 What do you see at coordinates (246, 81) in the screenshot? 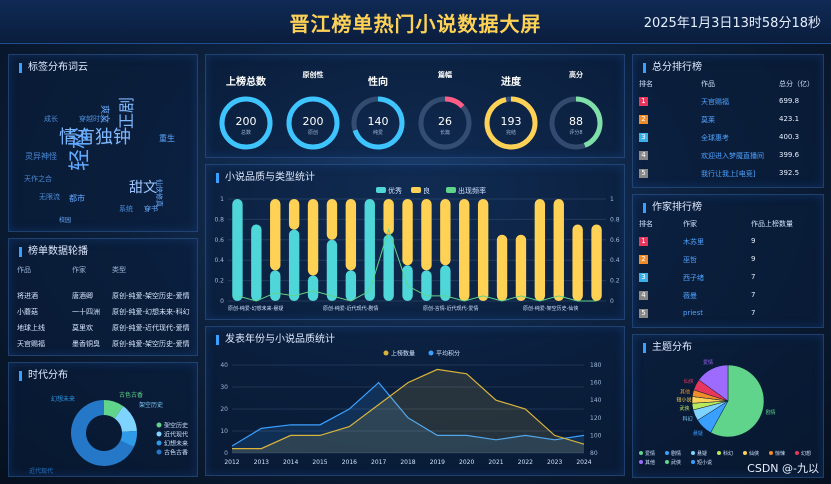
I see `gauge-title: 上榜总数` at bounding box center [246, 81].